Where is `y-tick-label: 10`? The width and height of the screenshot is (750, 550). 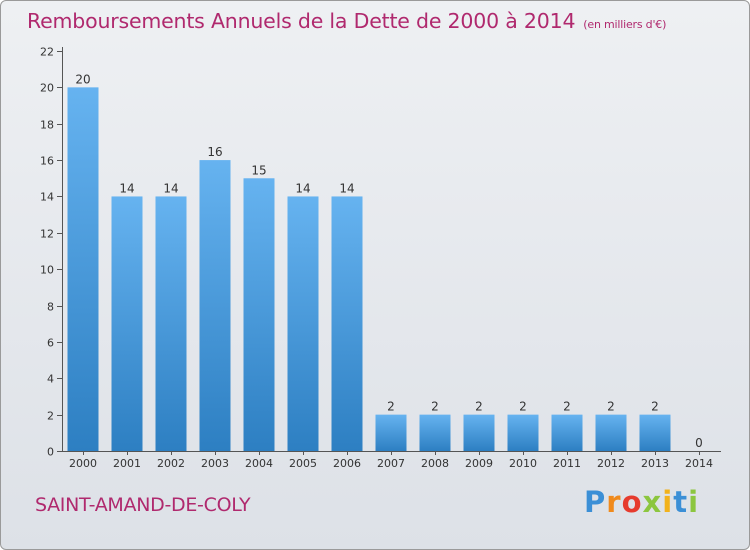
y-tick-label: 10 is located at coordinates (47, 270).